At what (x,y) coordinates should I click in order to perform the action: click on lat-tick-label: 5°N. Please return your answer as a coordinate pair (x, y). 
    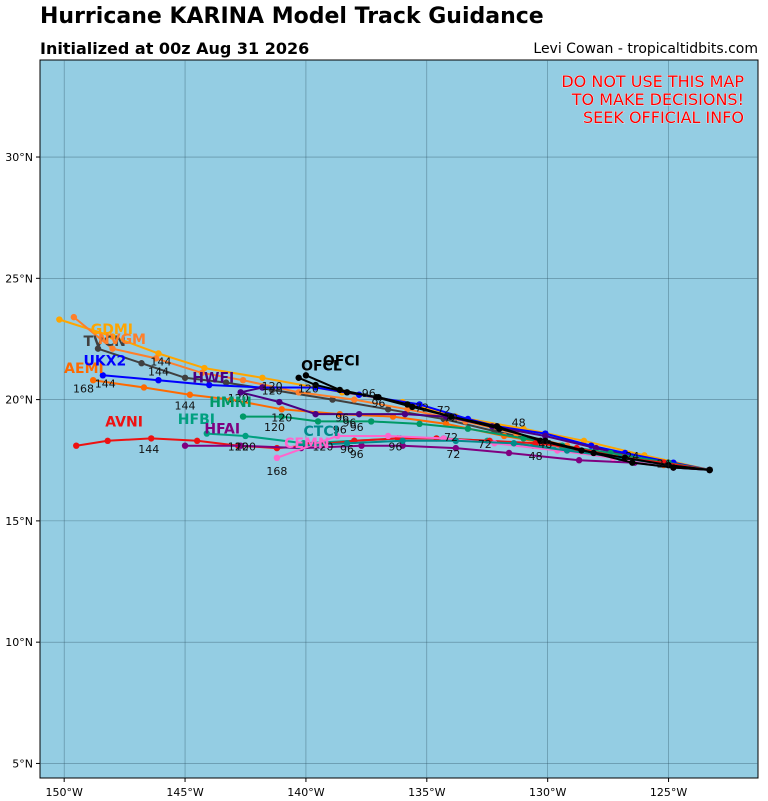
    Looking at the image, I should click on (22, 763).